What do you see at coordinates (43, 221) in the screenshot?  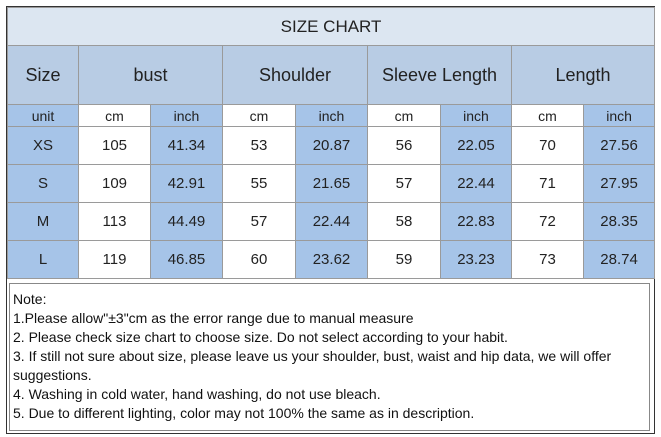 I see `size-cell: M` at bounding box center [43, 221].